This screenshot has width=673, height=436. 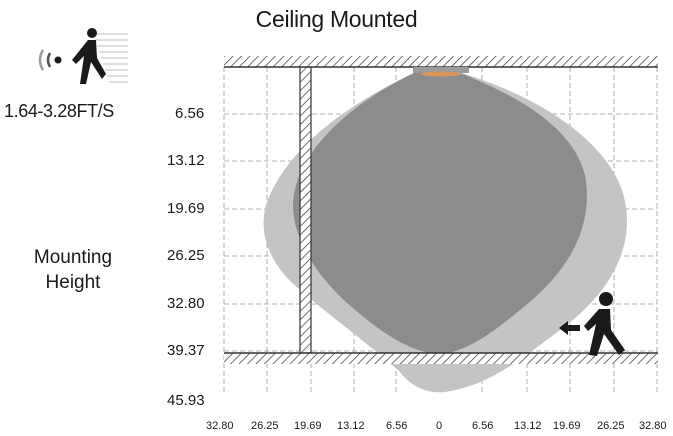 What do you see at coordinates (439, 426) in the screenshot?
I see `x-tick-label: 0` at bounding box center [439, 426].